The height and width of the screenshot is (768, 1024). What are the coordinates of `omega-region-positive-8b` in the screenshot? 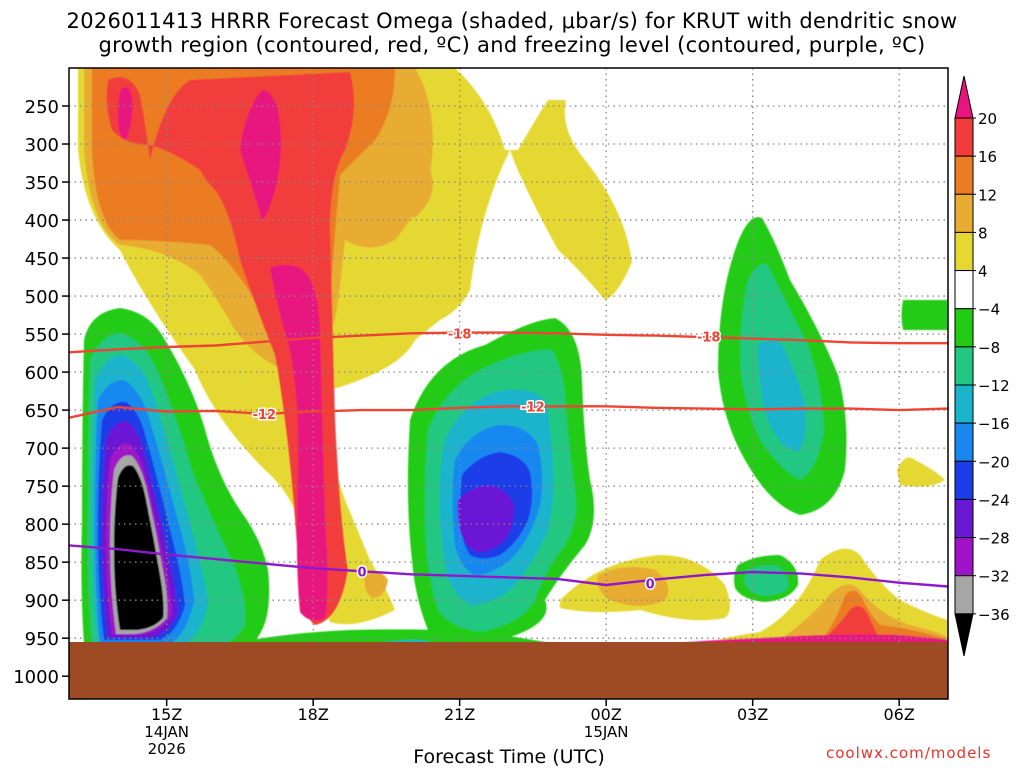 It's located at (410, 189).